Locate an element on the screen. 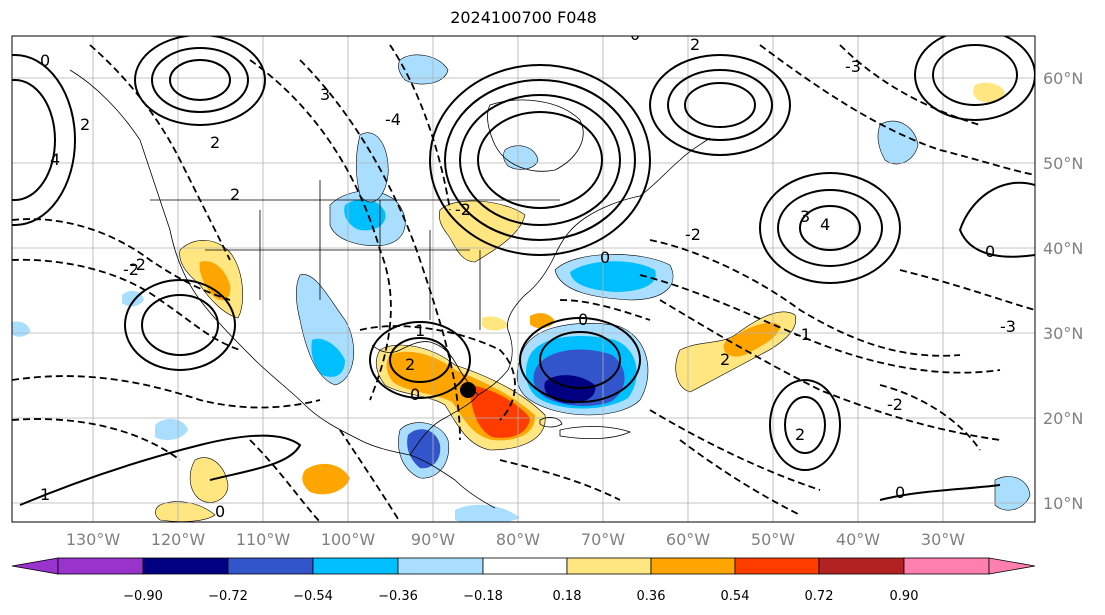  lat-label: 40°N is located at coordinates (1063, 248).